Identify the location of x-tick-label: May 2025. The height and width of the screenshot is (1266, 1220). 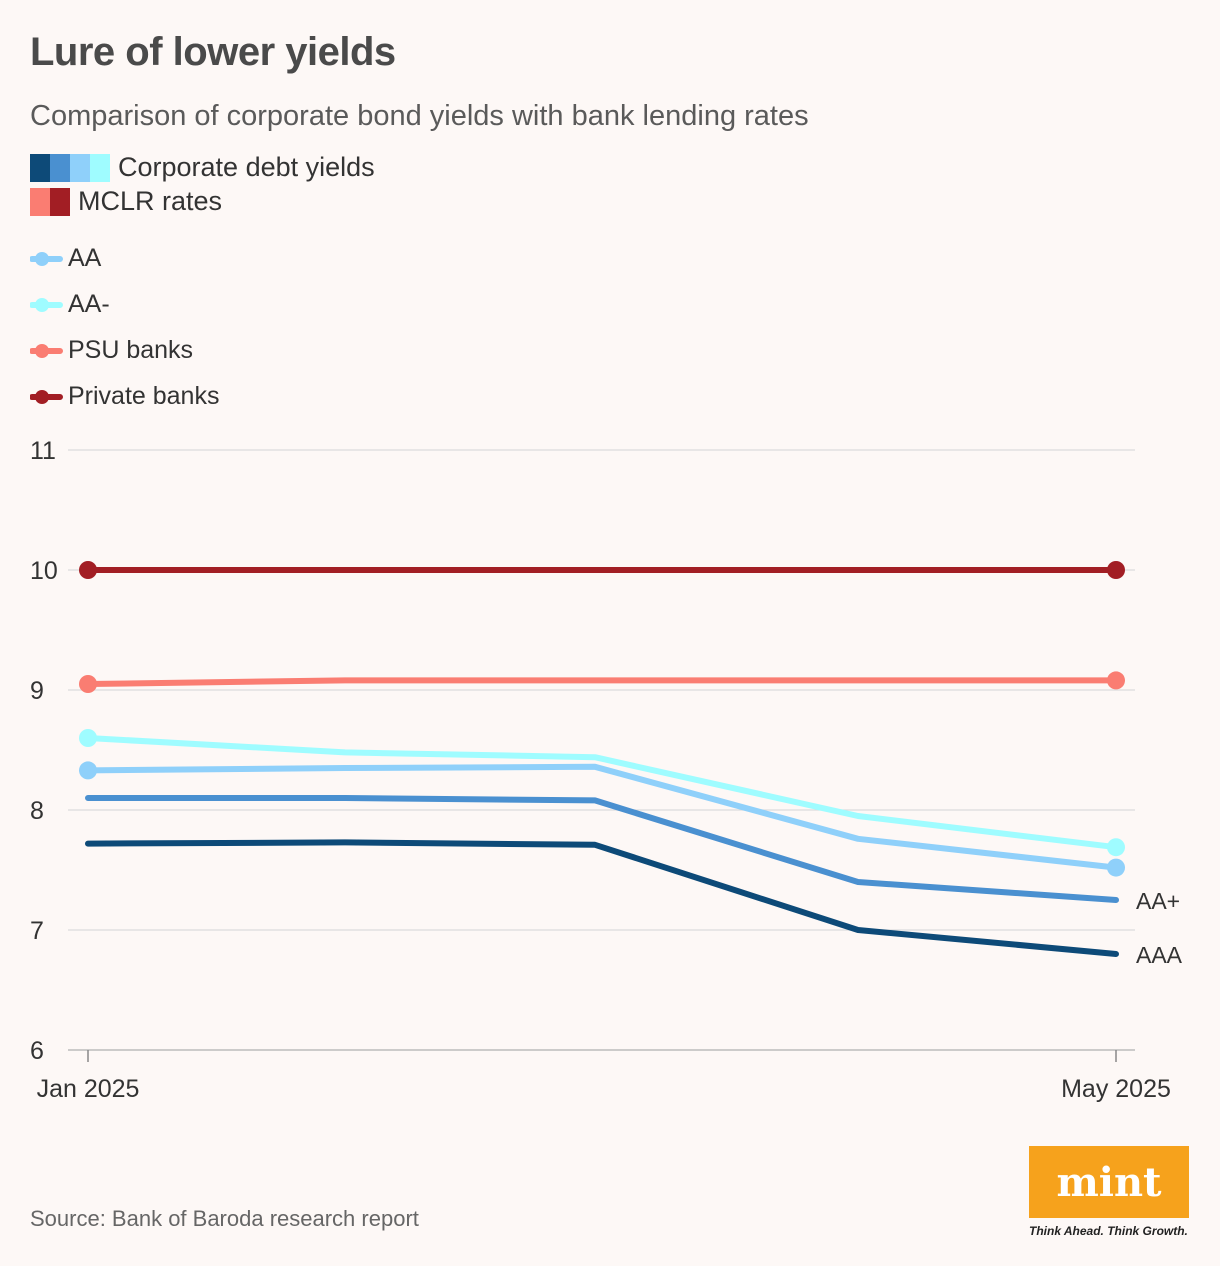
(1116, 1089).